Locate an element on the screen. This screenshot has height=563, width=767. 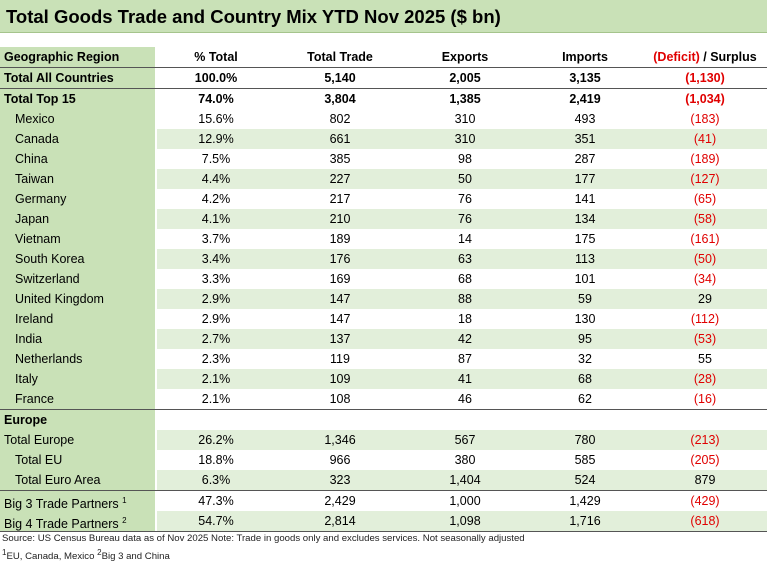
header-deficit: (Deficit) is located at coordinates (676, 57).